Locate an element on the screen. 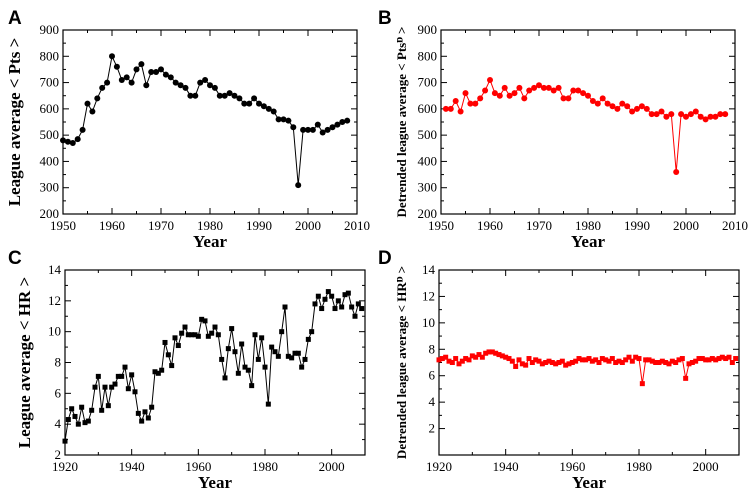  series-line is located at coordinates (205, 120).